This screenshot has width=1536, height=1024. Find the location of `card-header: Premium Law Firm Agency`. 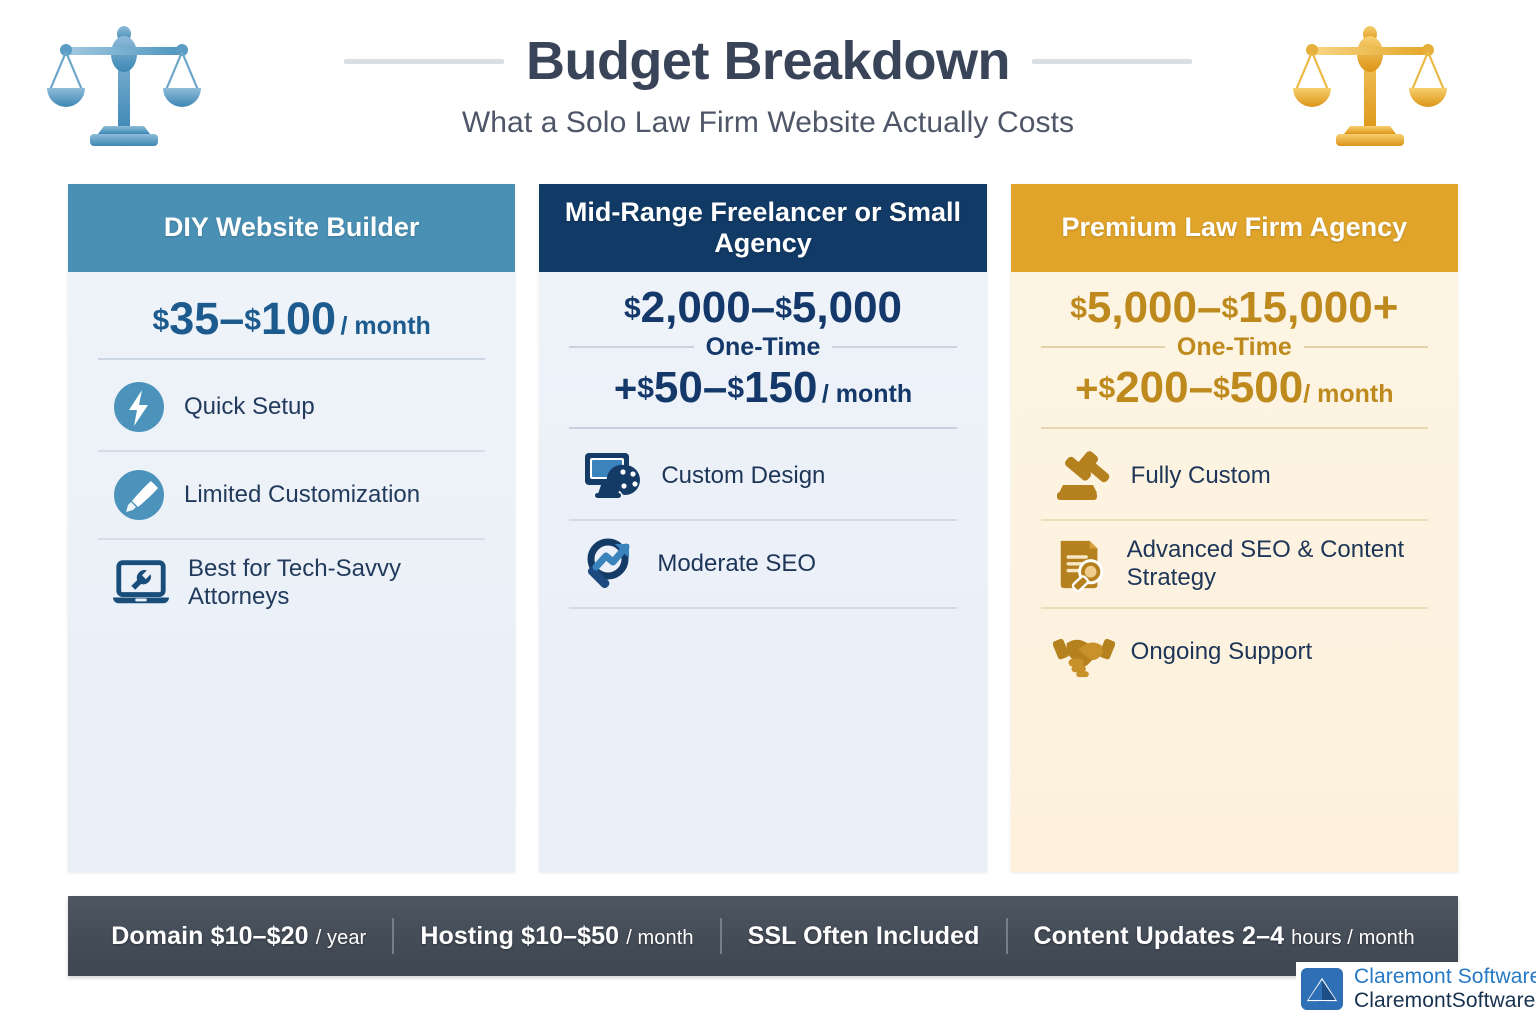

card-header: Premium Law Firm Agency is located at coordinates (1234, 228).